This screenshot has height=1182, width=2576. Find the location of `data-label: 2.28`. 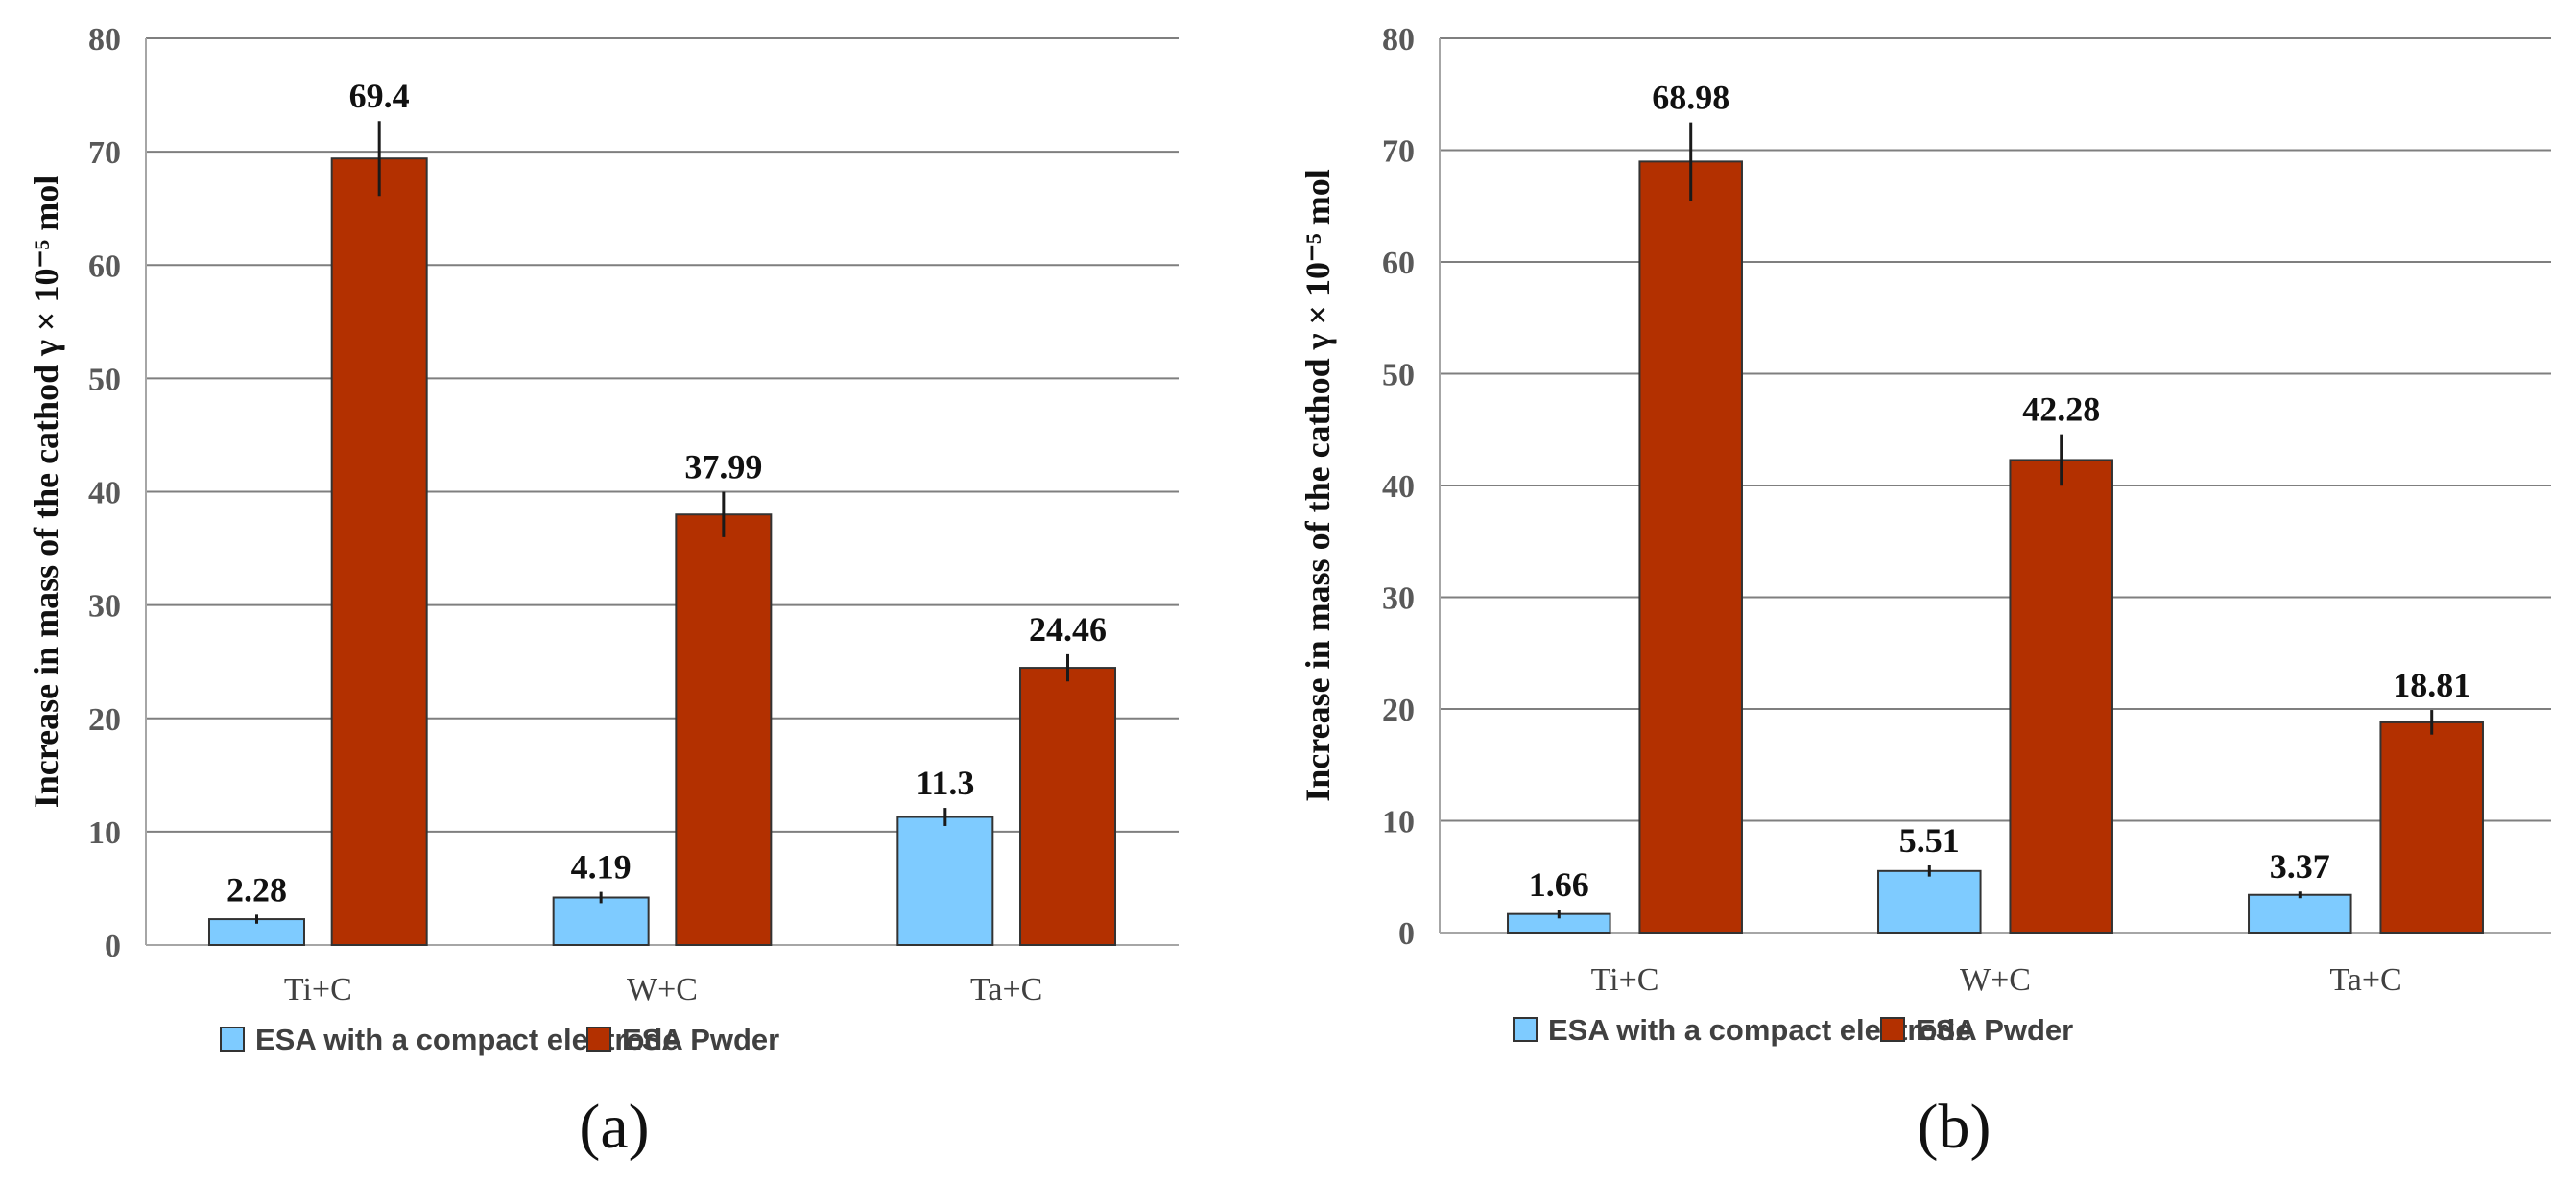

data-label: 2.28 is located at coordinates (257, 890).